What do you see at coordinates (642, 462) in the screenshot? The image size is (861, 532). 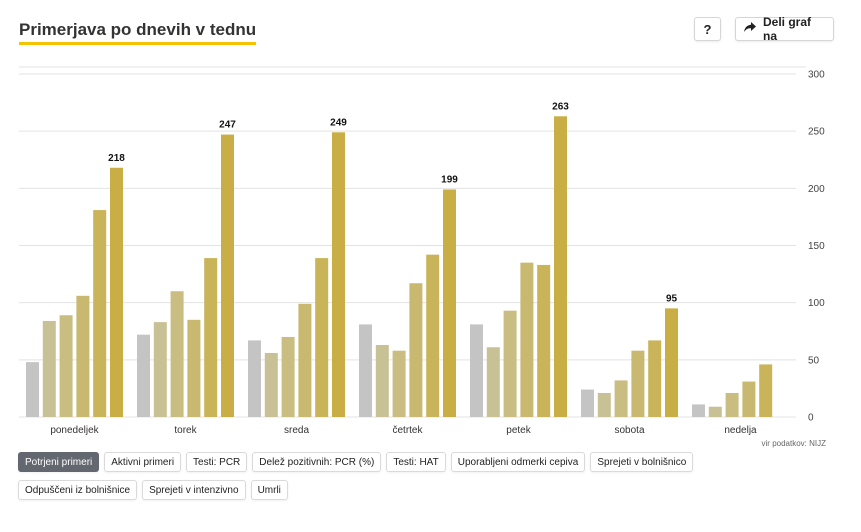 I see `metric-button: Sprejeti v bolnišnico` at bounding box center [642, 462].